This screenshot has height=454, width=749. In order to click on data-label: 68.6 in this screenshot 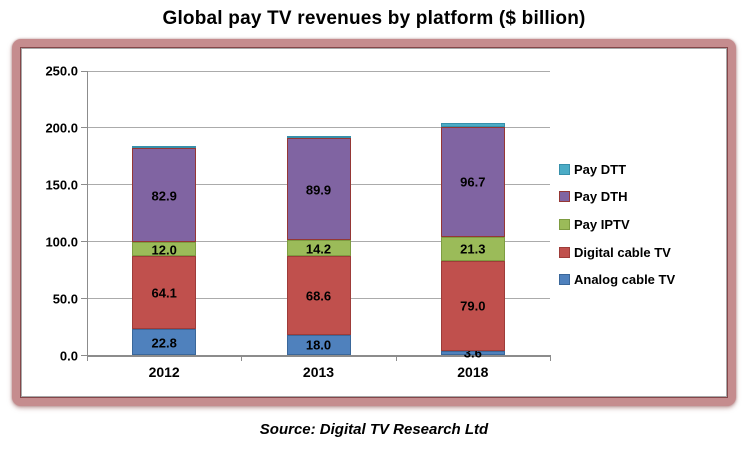, I will do `click(318, 296)`.